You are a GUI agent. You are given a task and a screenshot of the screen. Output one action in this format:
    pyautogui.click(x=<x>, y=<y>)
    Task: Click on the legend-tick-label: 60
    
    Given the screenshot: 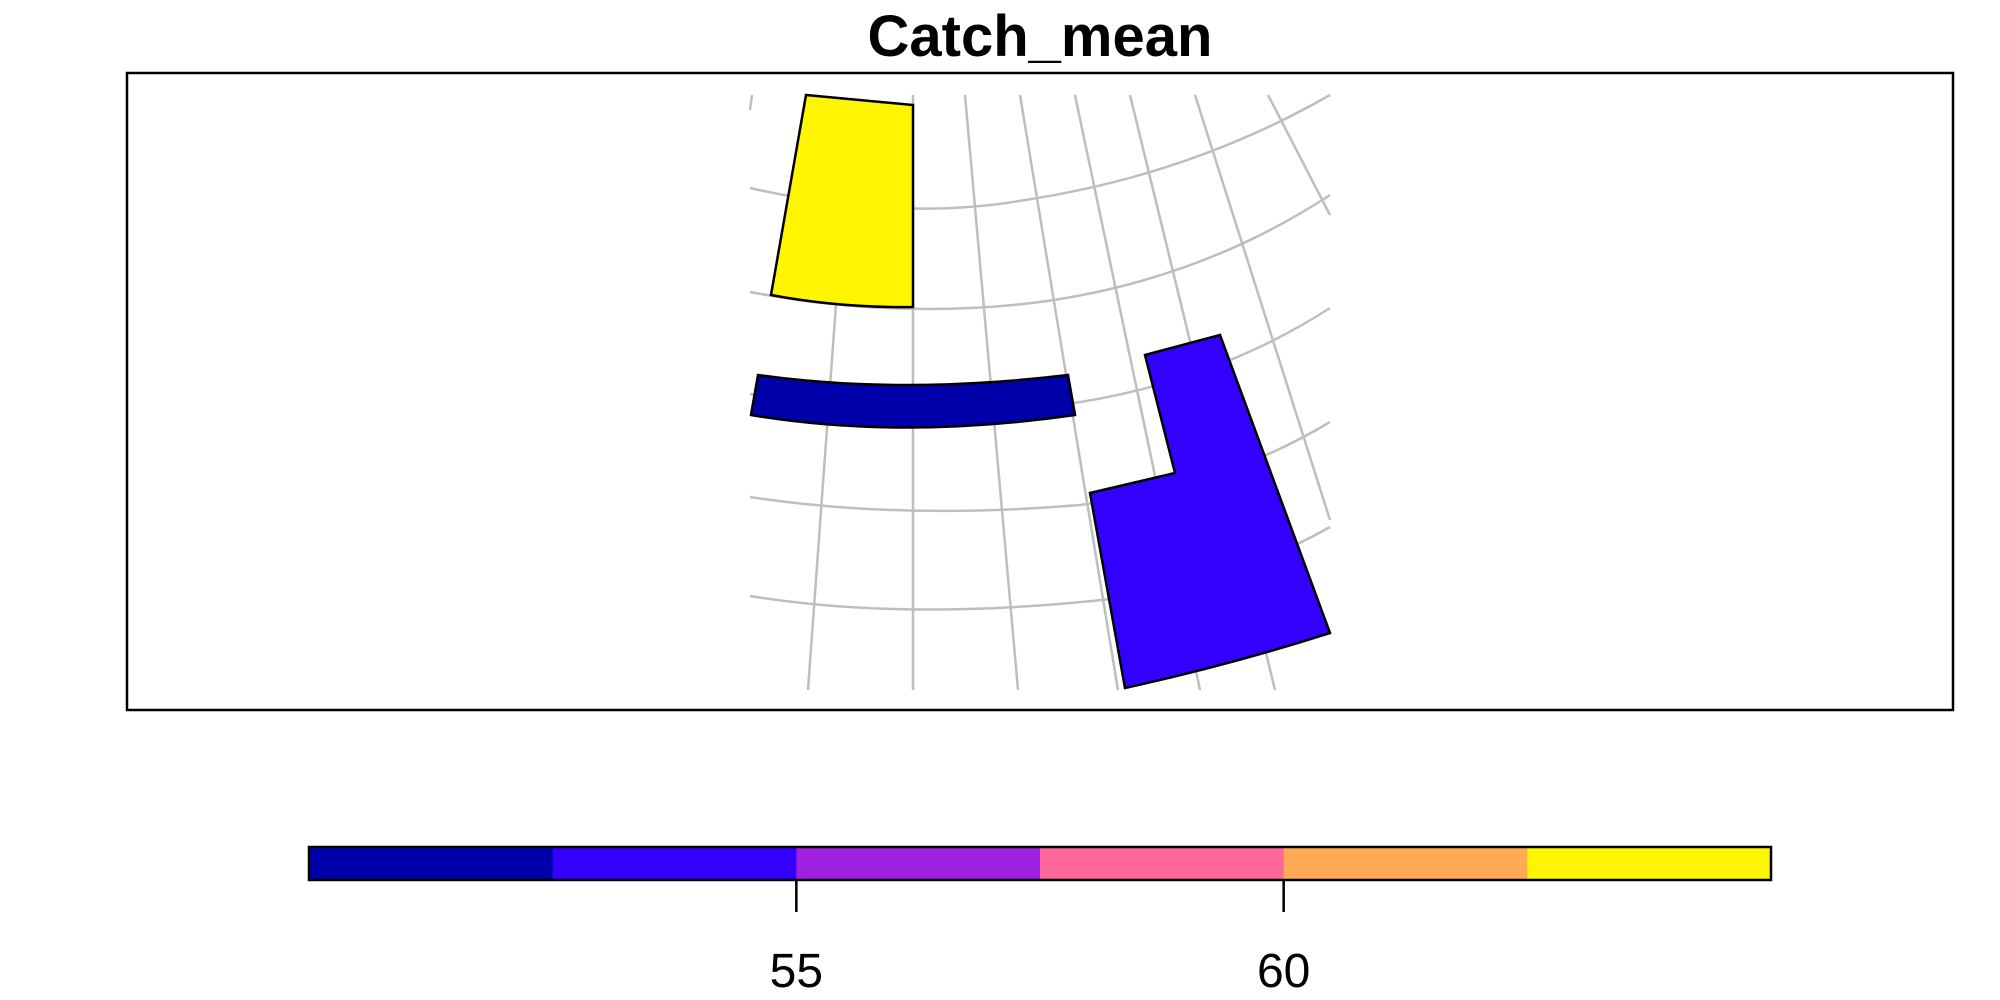 What is the action you would take?
    pyautogui.click(x=1283, y=971)
    